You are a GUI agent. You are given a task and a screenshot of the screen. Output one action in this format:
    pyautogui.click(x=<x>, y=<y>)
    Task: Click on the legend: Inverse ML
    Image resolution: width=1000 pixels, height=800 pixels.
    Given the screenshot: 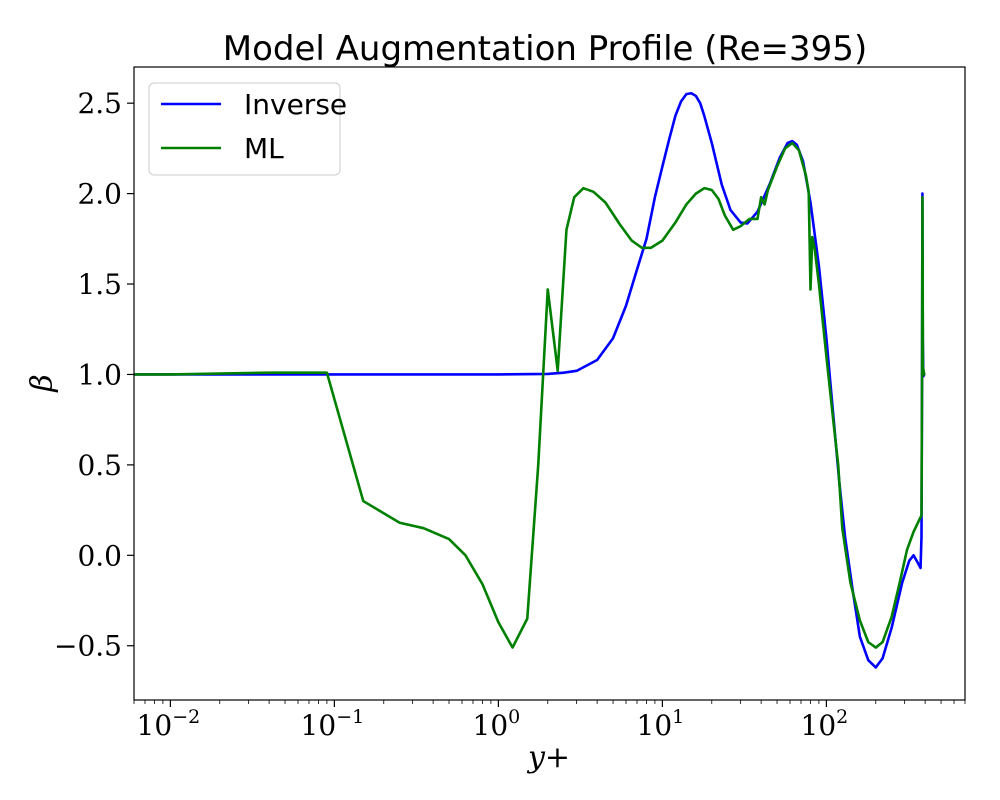 What is the action you would take?
    pyautogui.click(x=247, y=129)
    